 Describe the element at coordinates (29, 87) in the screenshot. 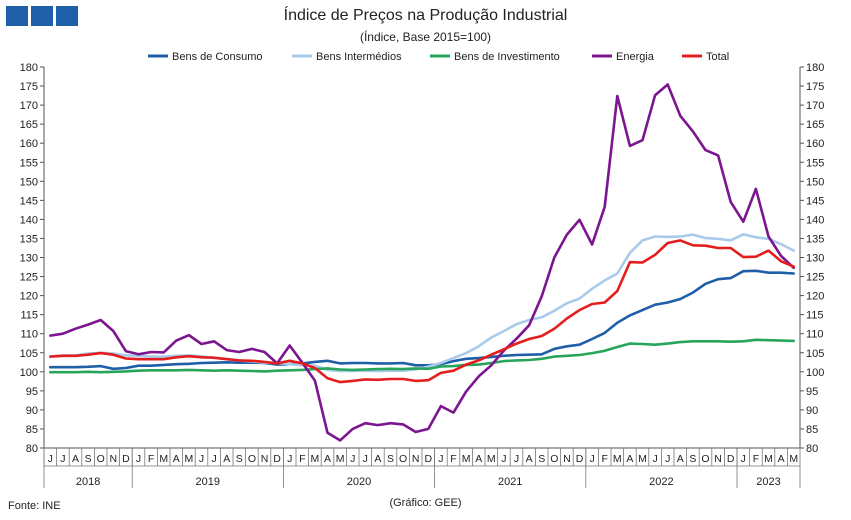

I see `y-tick-label-left: 175` at that location.